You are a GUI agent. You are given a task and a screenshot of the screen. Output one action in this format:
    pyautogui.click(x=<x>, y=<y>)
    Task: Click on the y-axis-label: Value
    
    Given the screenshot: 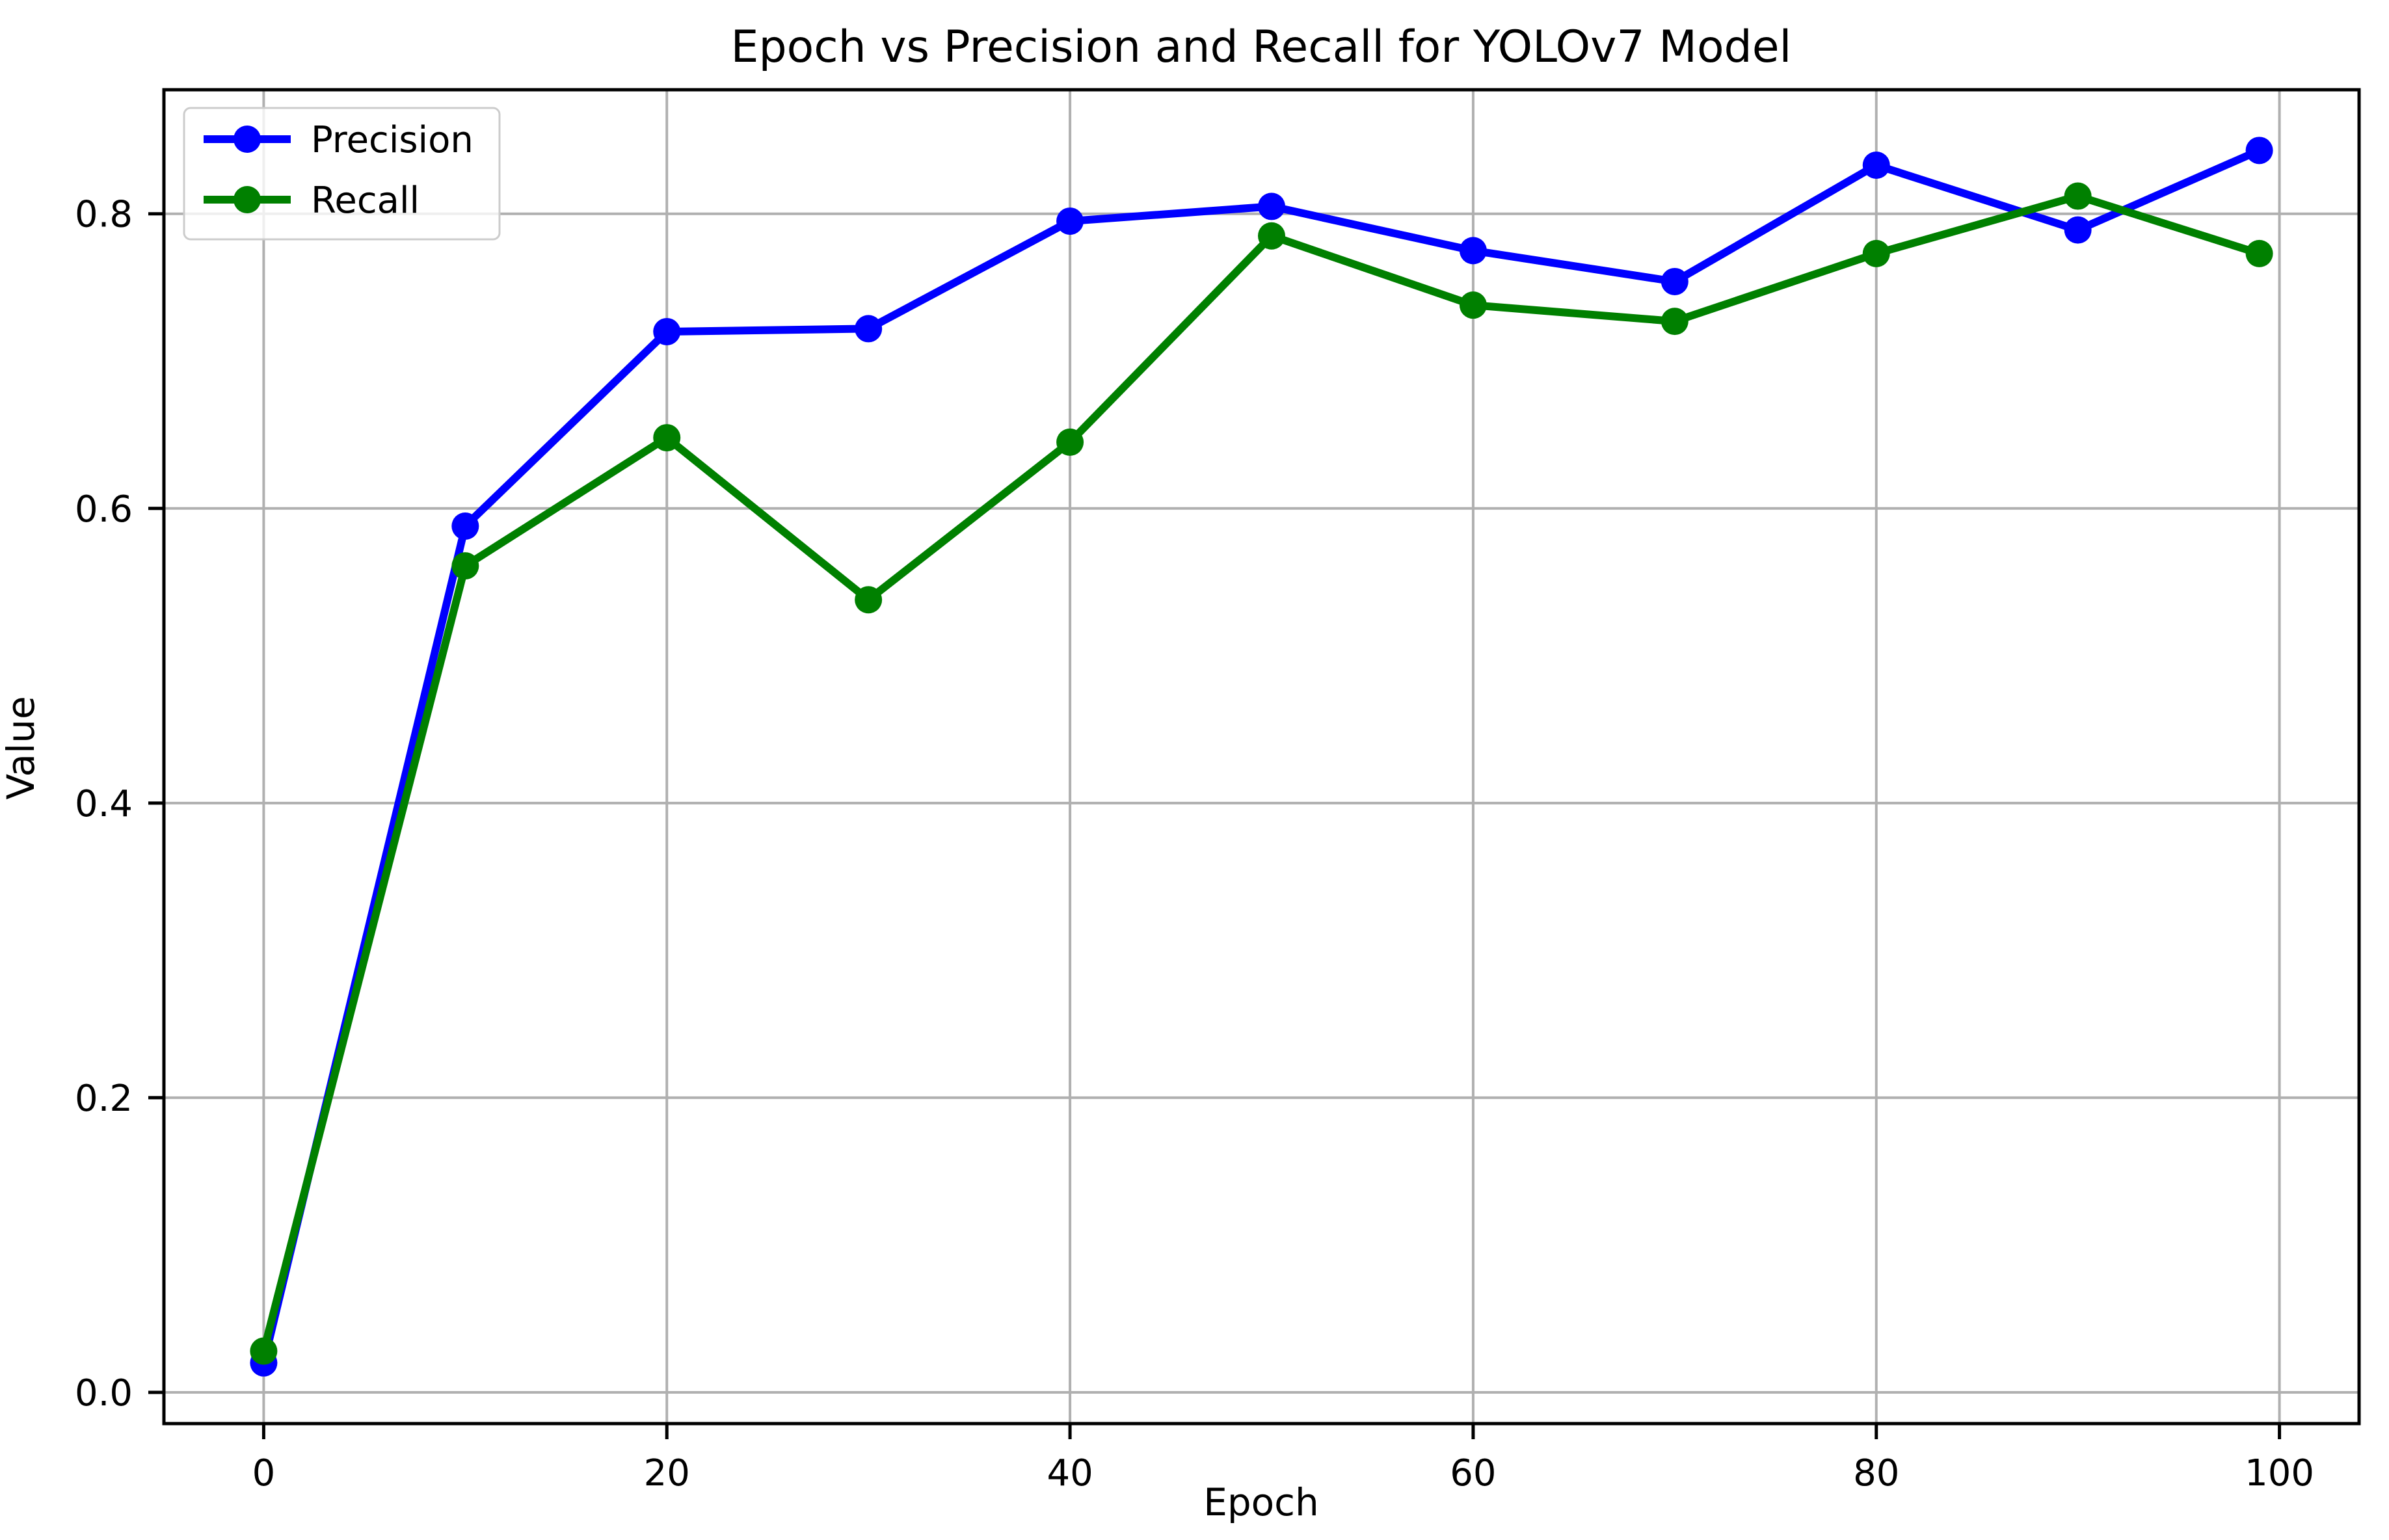 What is the action you would take?
    pyautogui.click(x=21, y=747)
    